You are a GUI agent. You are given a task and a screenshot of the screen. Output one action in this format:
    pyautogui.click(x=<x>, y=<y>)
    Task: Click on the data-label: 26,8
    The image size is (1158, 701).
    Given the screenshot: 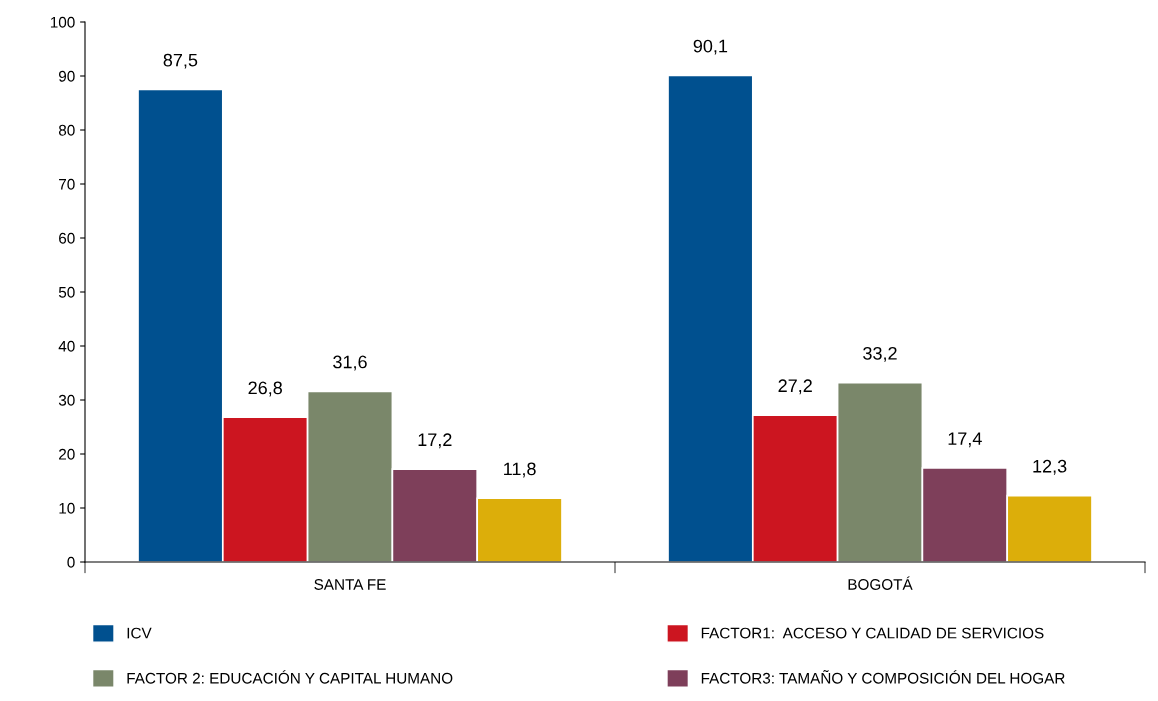 What is the action you would take?
    pyautogui.click(x=265, y=389)
    